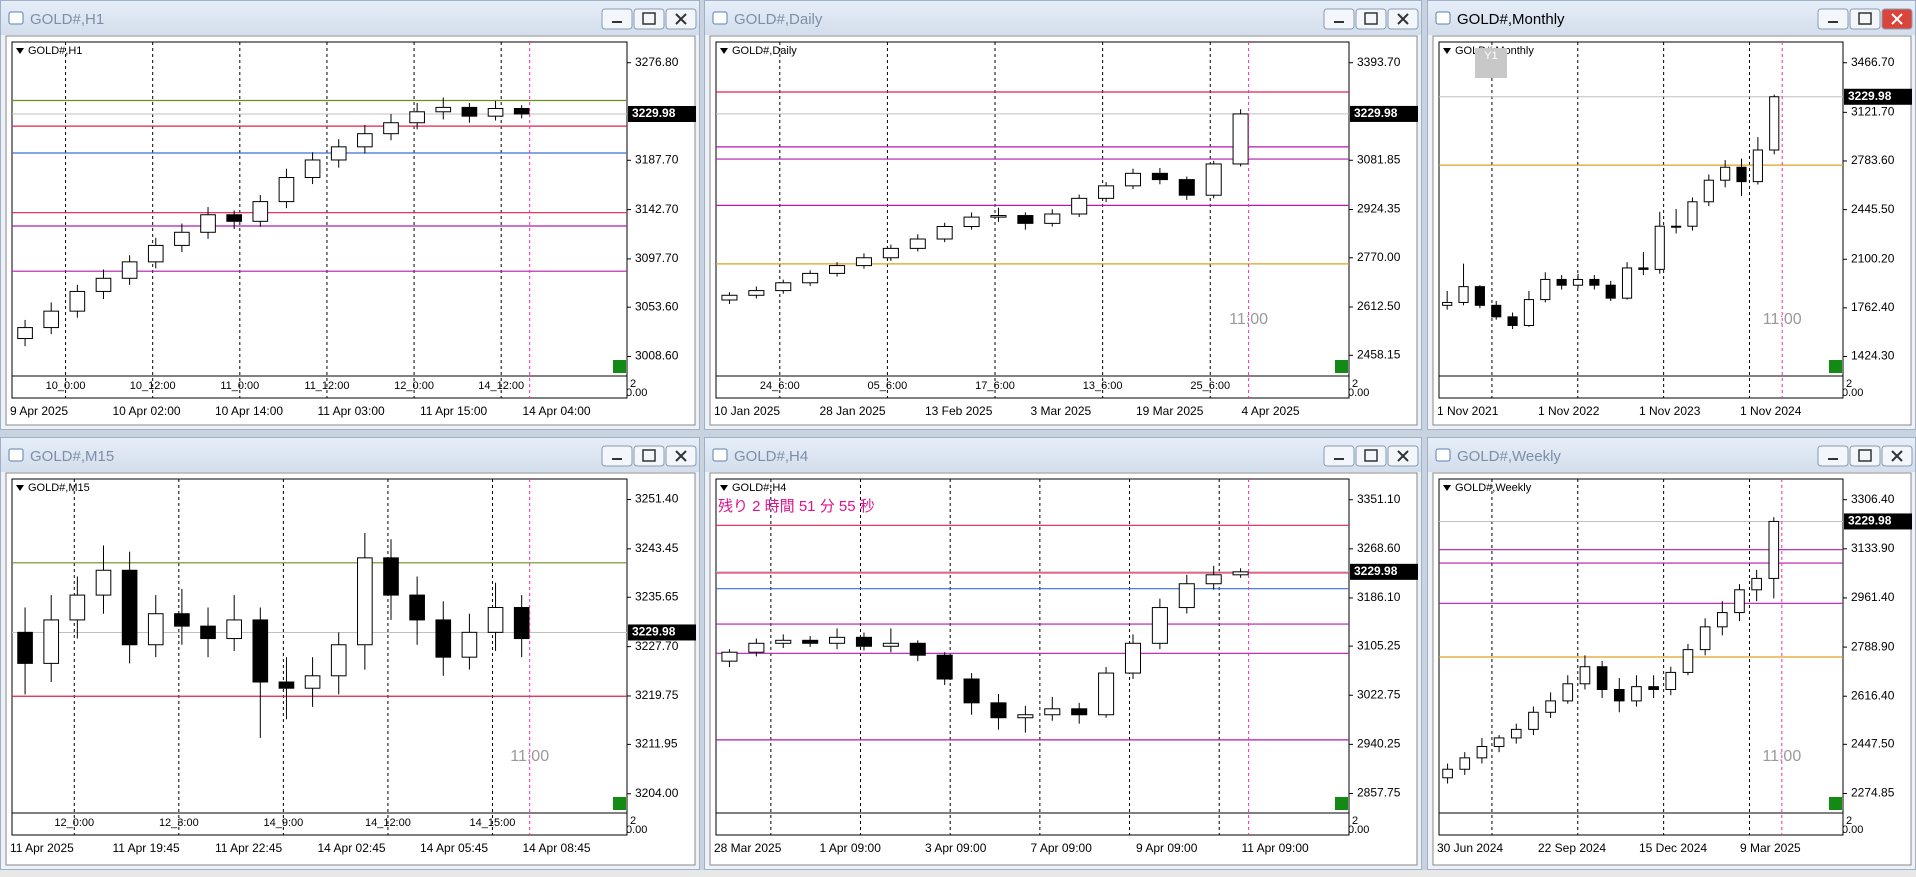  What do you see at coordinates (1210, 386) in the screenshot?
I see `separator-label: 25_6:00` at bounding box center [1210, 386].